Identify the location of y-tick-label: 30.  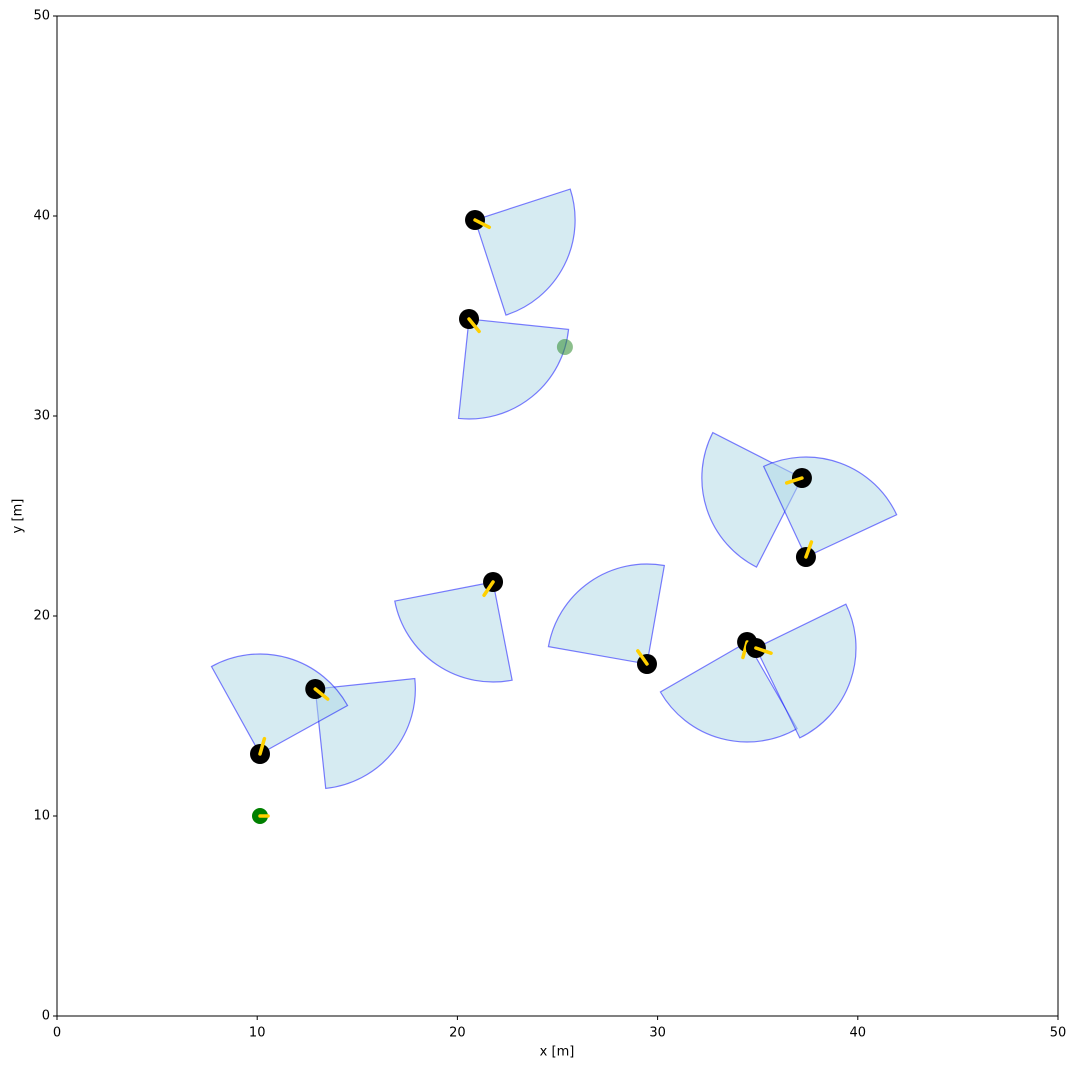
(41, 416).